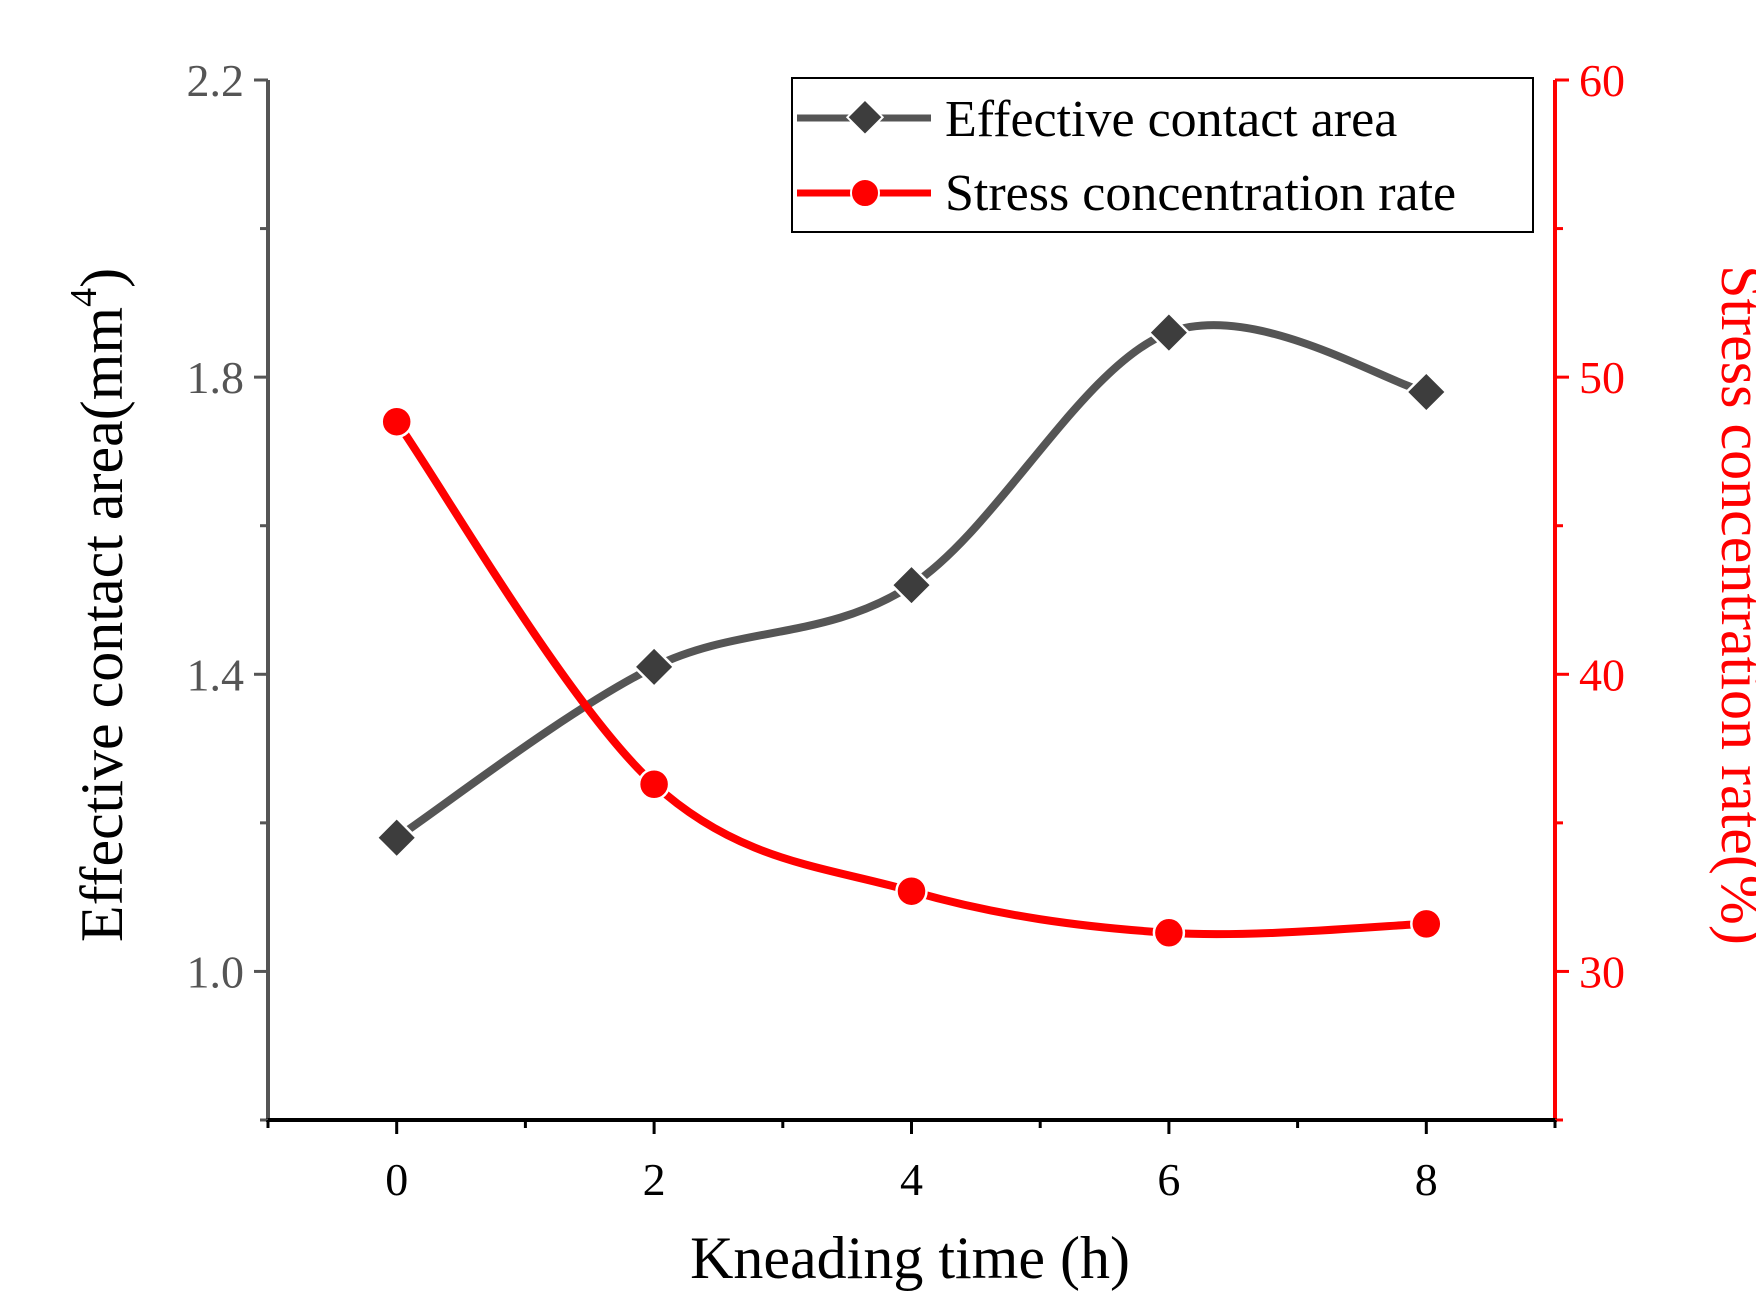 Image resolution: width=1756 pixels, height=1311 pixels. Describe the element at coordinates (102, 278) in the screenshot. I see `y-axis-title-close: )` at that location.